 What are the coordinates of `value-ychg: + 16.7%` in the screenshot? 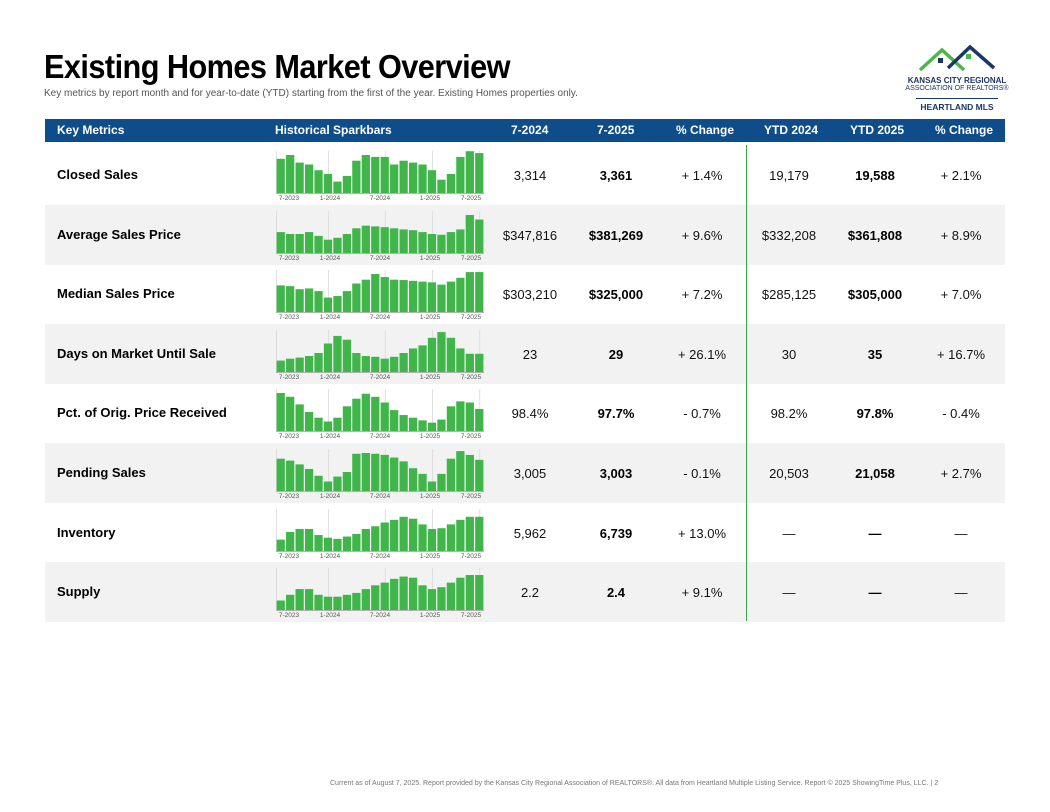 It's located at (961, 354).